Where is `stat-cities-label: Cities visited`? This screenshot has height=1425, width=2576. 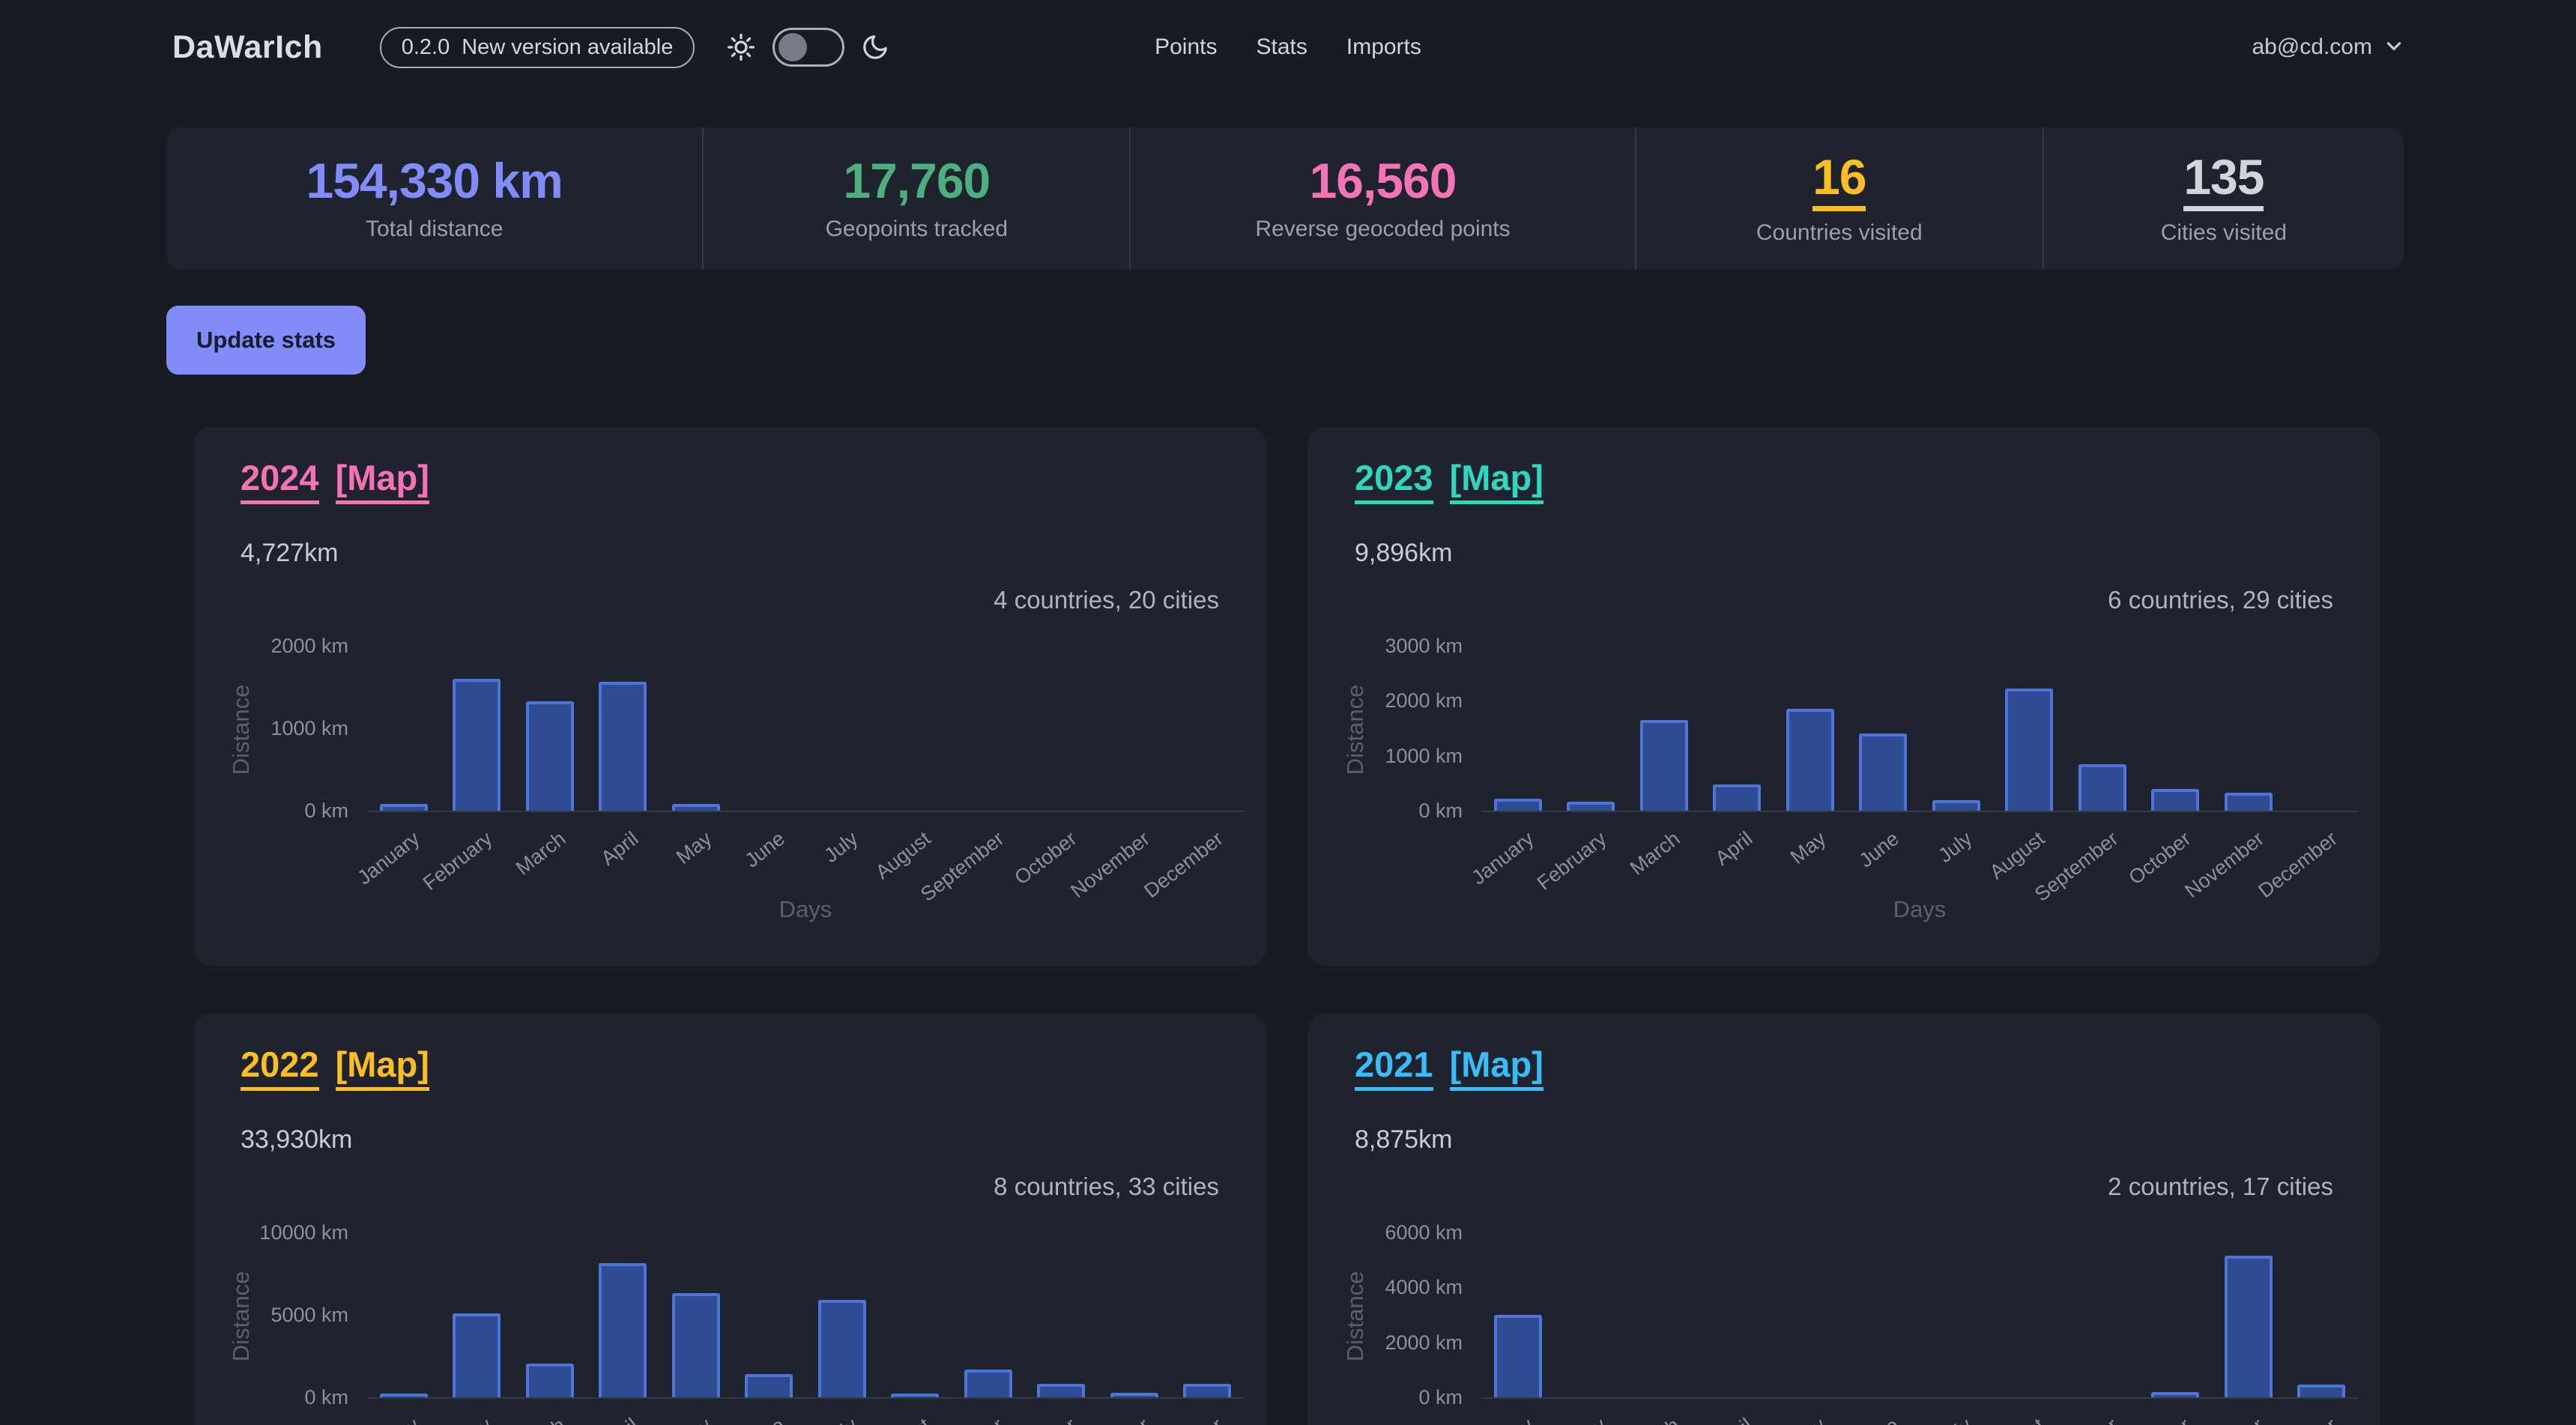
stat-cities-label: Cities visited is located at coordinates (2224, 233).